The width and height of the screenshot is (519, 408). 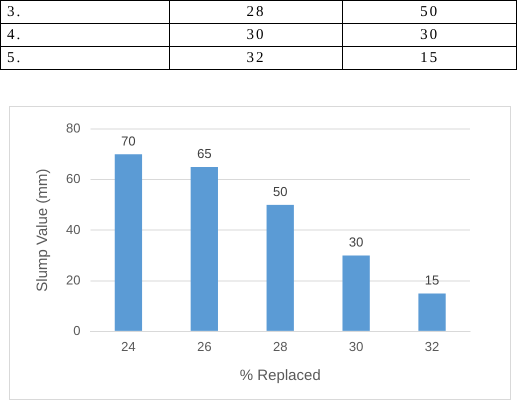 What do you see at coordinates (43, 230) in the screenshot?
I see `y-axis-title: Slump Value (mm)` at bounding box center [43, 230].